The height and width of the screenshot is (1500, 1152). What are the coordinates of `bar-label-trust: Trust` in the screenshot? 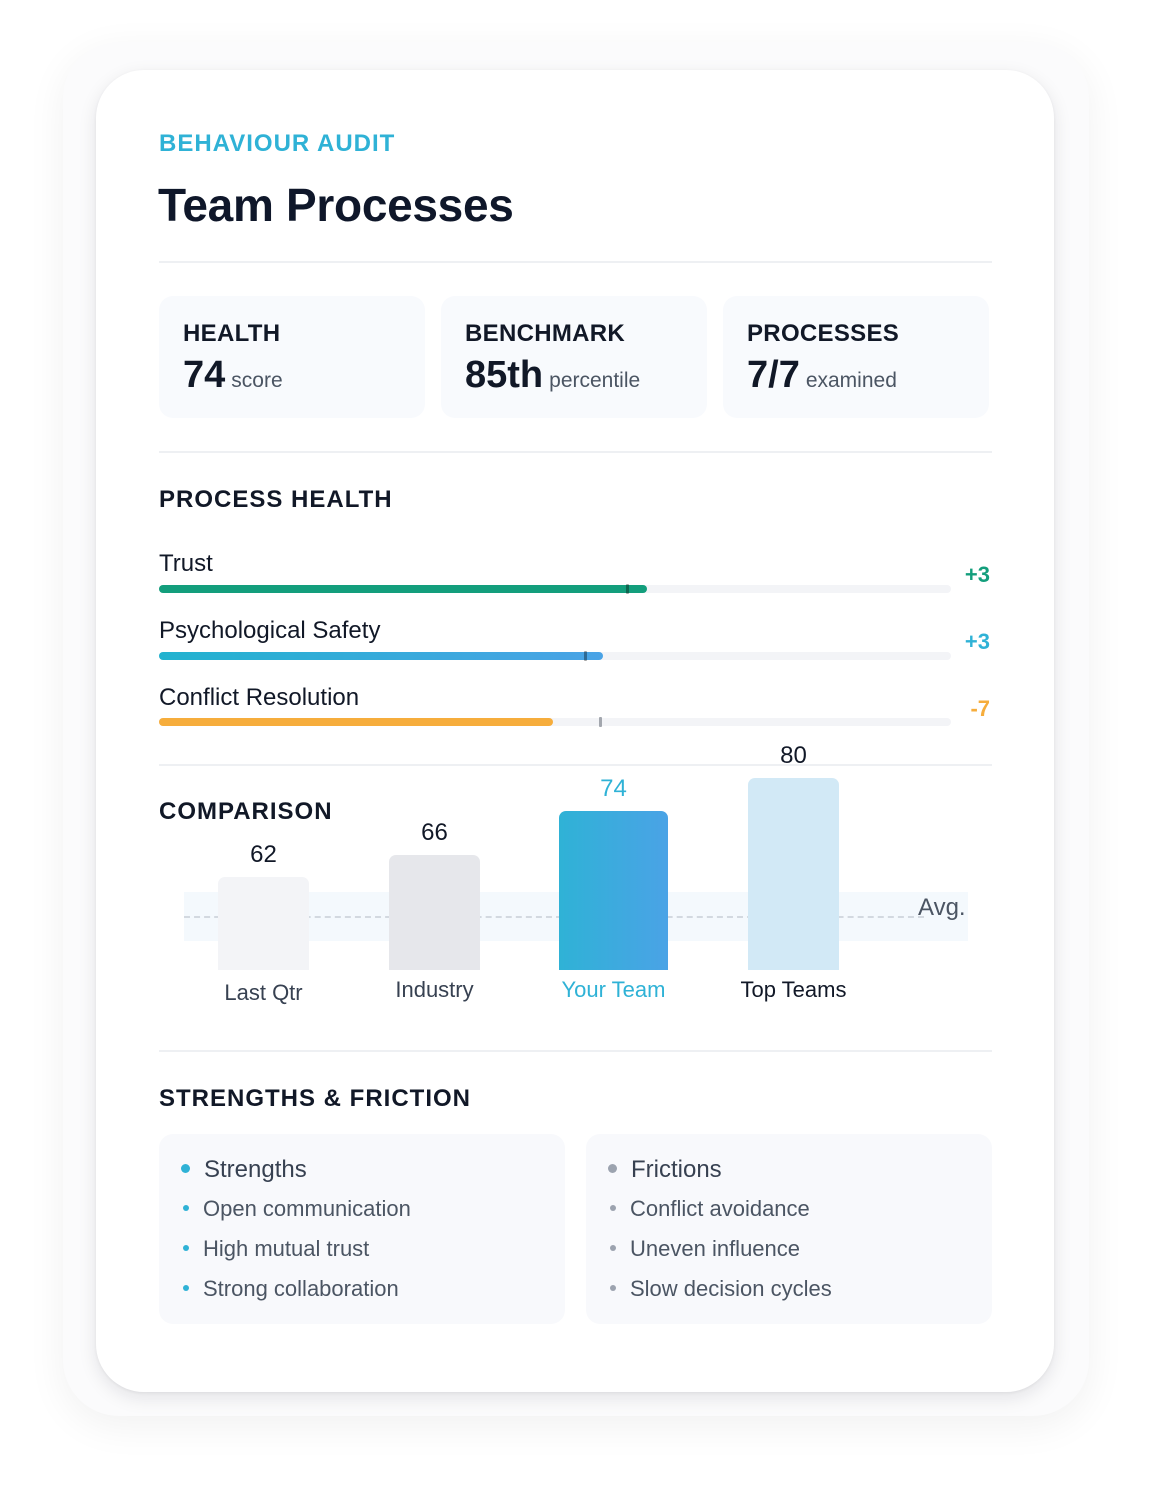 It's located at (186, 563).